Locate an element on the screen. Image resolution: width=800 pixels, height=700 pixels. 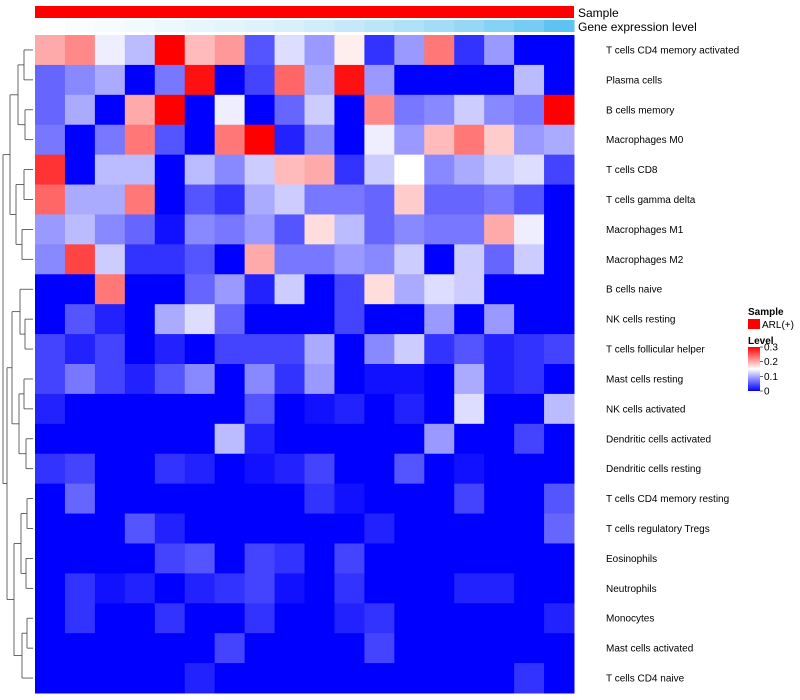
row-label: NK cells activated is located at coordinates (645, 409).